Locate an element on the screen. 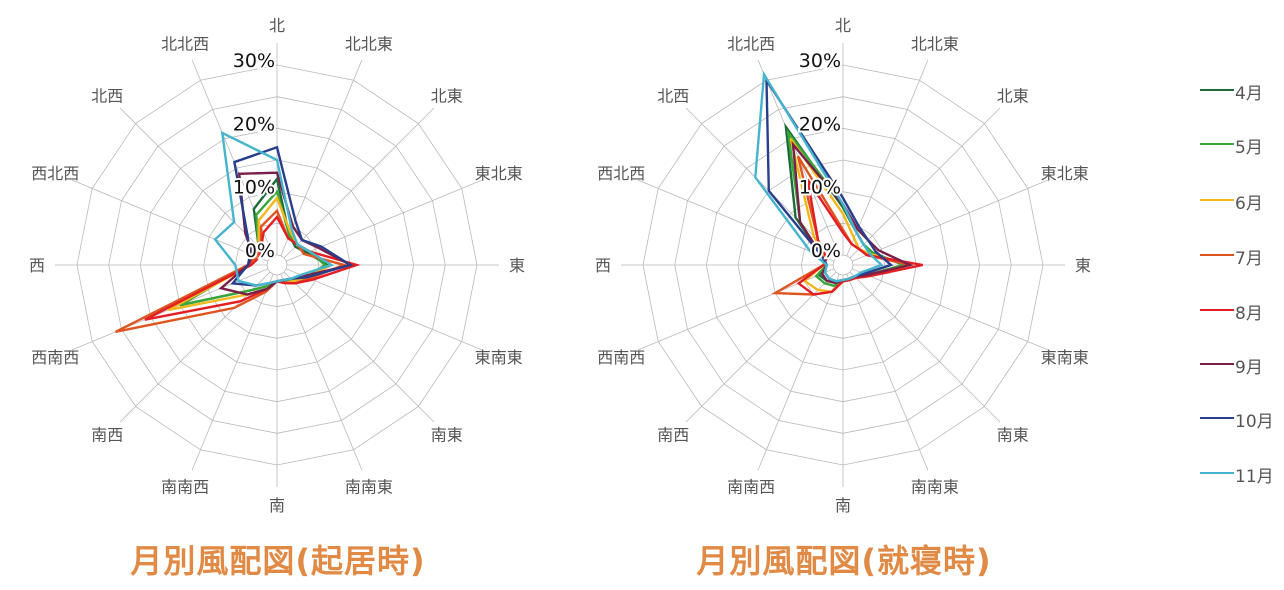 The height and width of the screenshot is (590, 1284). legend-label-may: 5月 is located at coordinates (1249, 148).